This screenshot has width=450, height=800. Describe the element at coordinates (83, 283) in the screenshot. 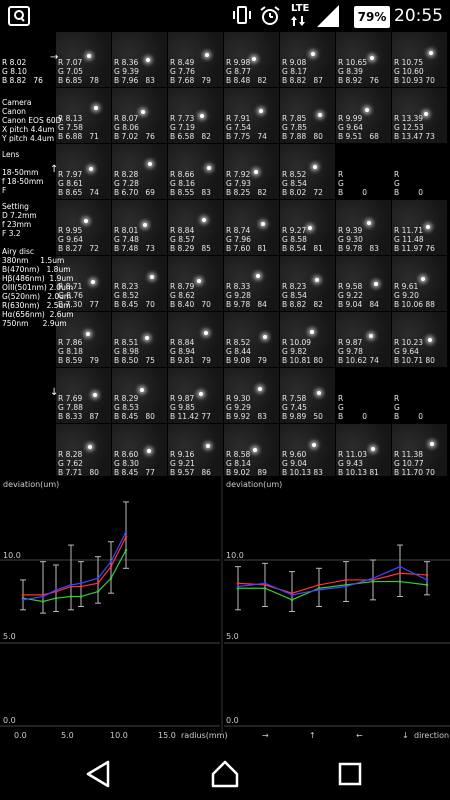

I see `star-cell: R 8.71 G 8.76 B 7.30 77` at that location.